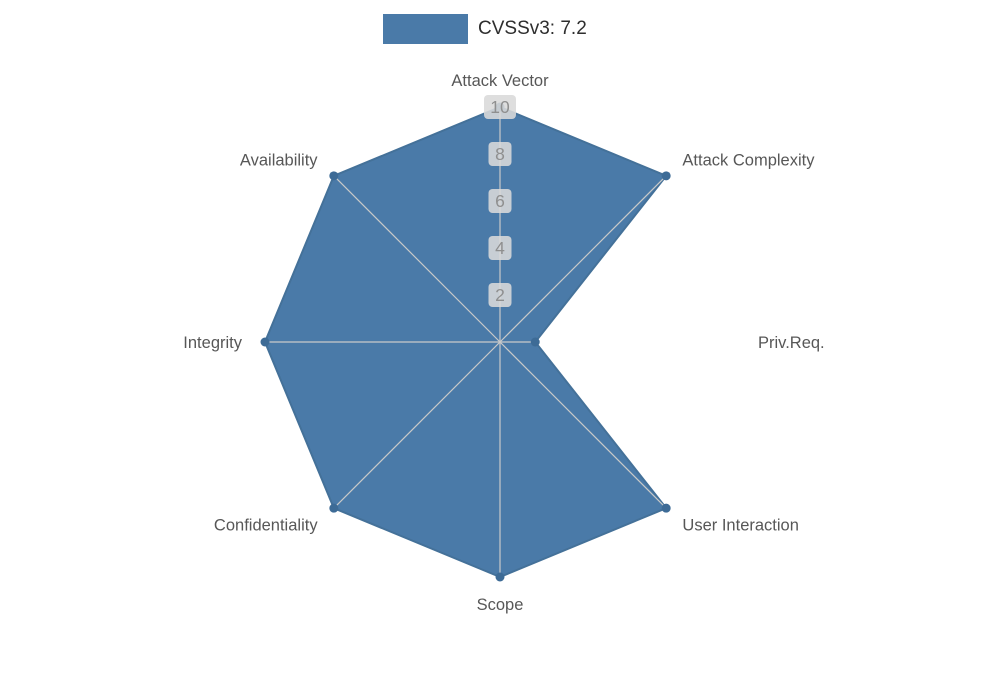 The image size is (1000, 700). What do you see at coordinates (740, 525) in the screenshot?
I see `axis-label: User Interaction` at bounding box center [740, 525].